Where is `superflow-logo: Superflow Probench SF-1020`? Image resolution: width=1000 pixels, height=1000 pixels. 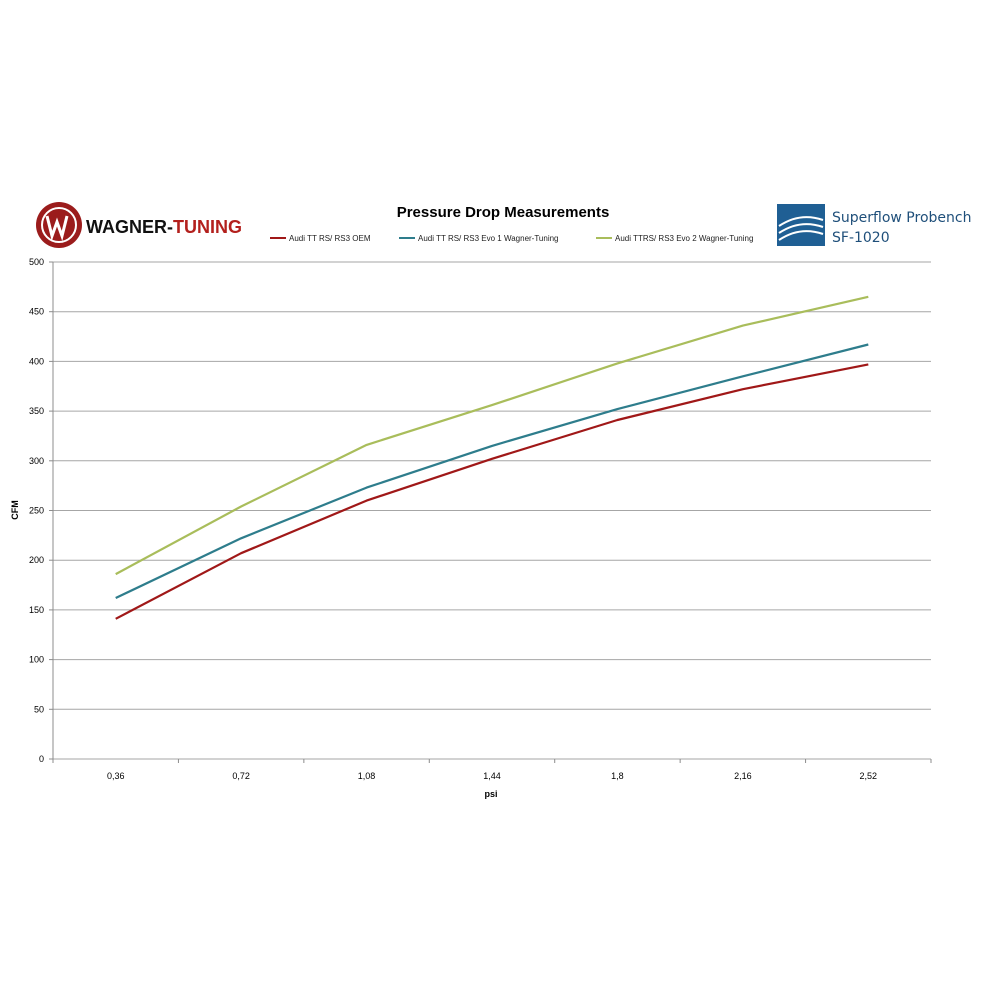 superflow-logo: Superflow Probench SF-1020 is located at coordinates (874, 225).